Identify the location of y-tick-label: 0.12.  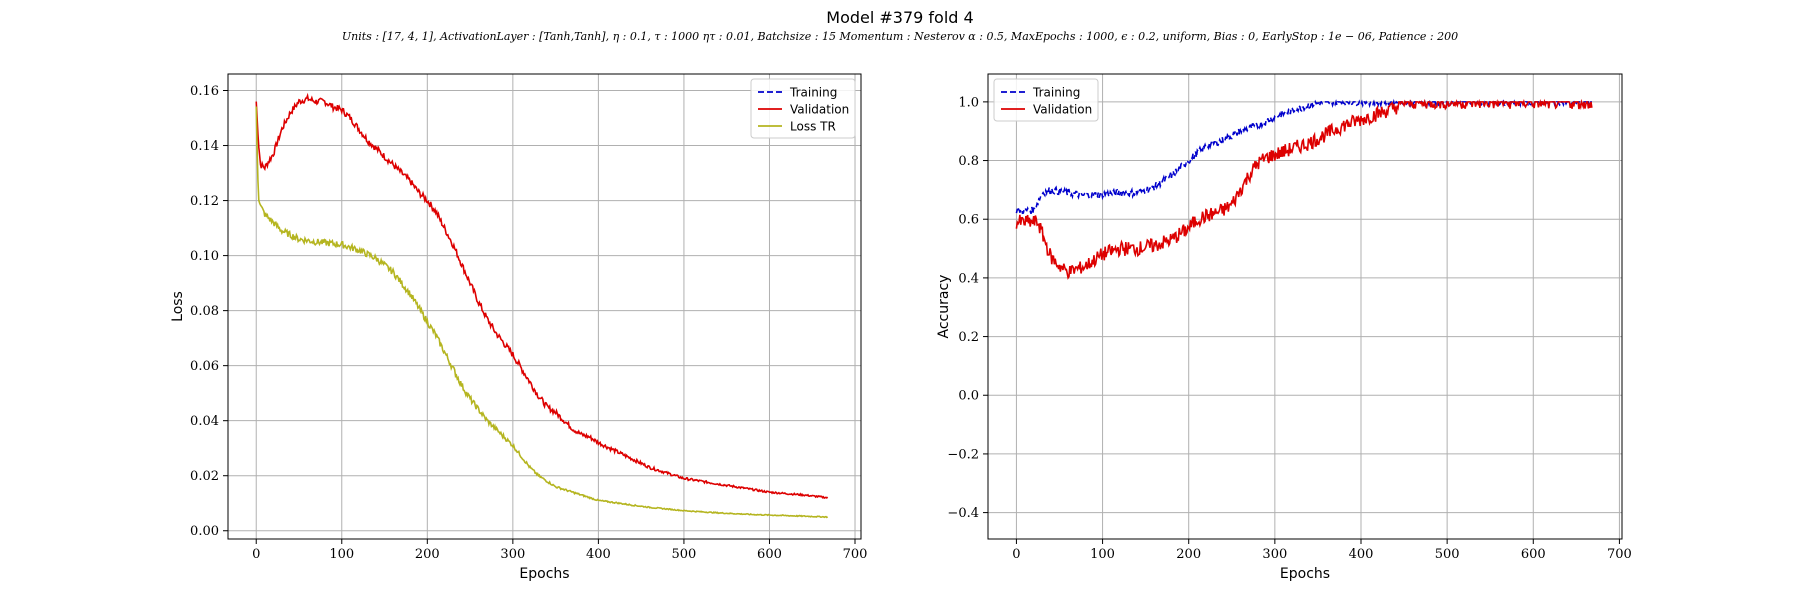
(204, 201).